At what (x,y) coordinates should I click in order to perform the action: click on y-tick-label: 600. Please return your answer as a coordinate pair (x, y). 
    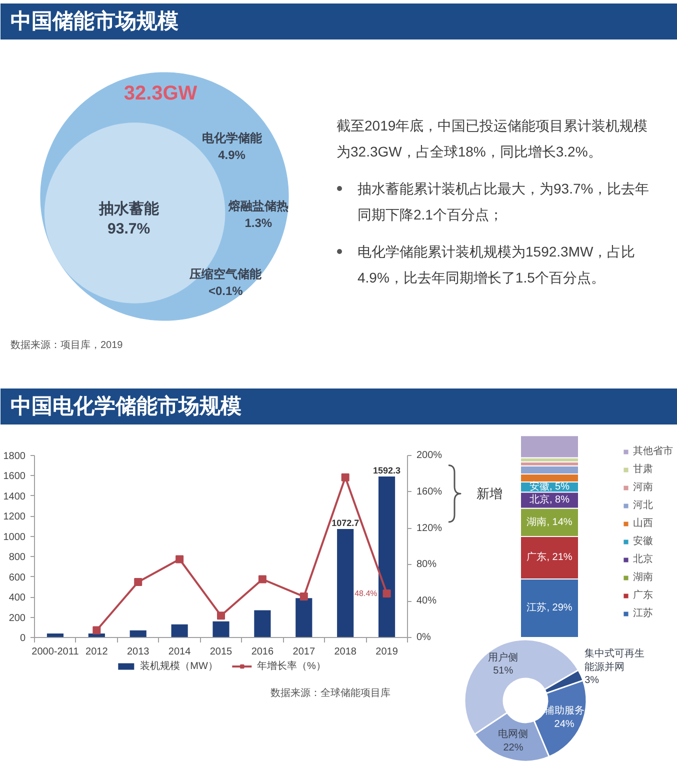
    Looking at the image, I should click on (17, 578).